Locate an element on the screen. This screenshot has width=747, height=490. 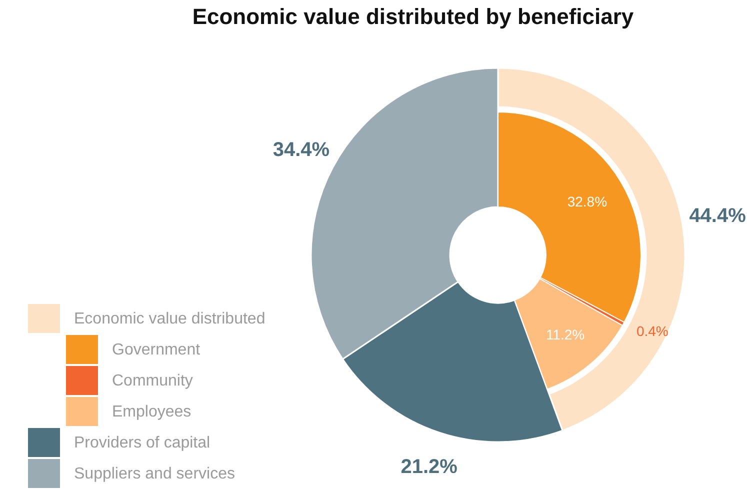
data-label: 34.4% is located at coordinates (301, 150).